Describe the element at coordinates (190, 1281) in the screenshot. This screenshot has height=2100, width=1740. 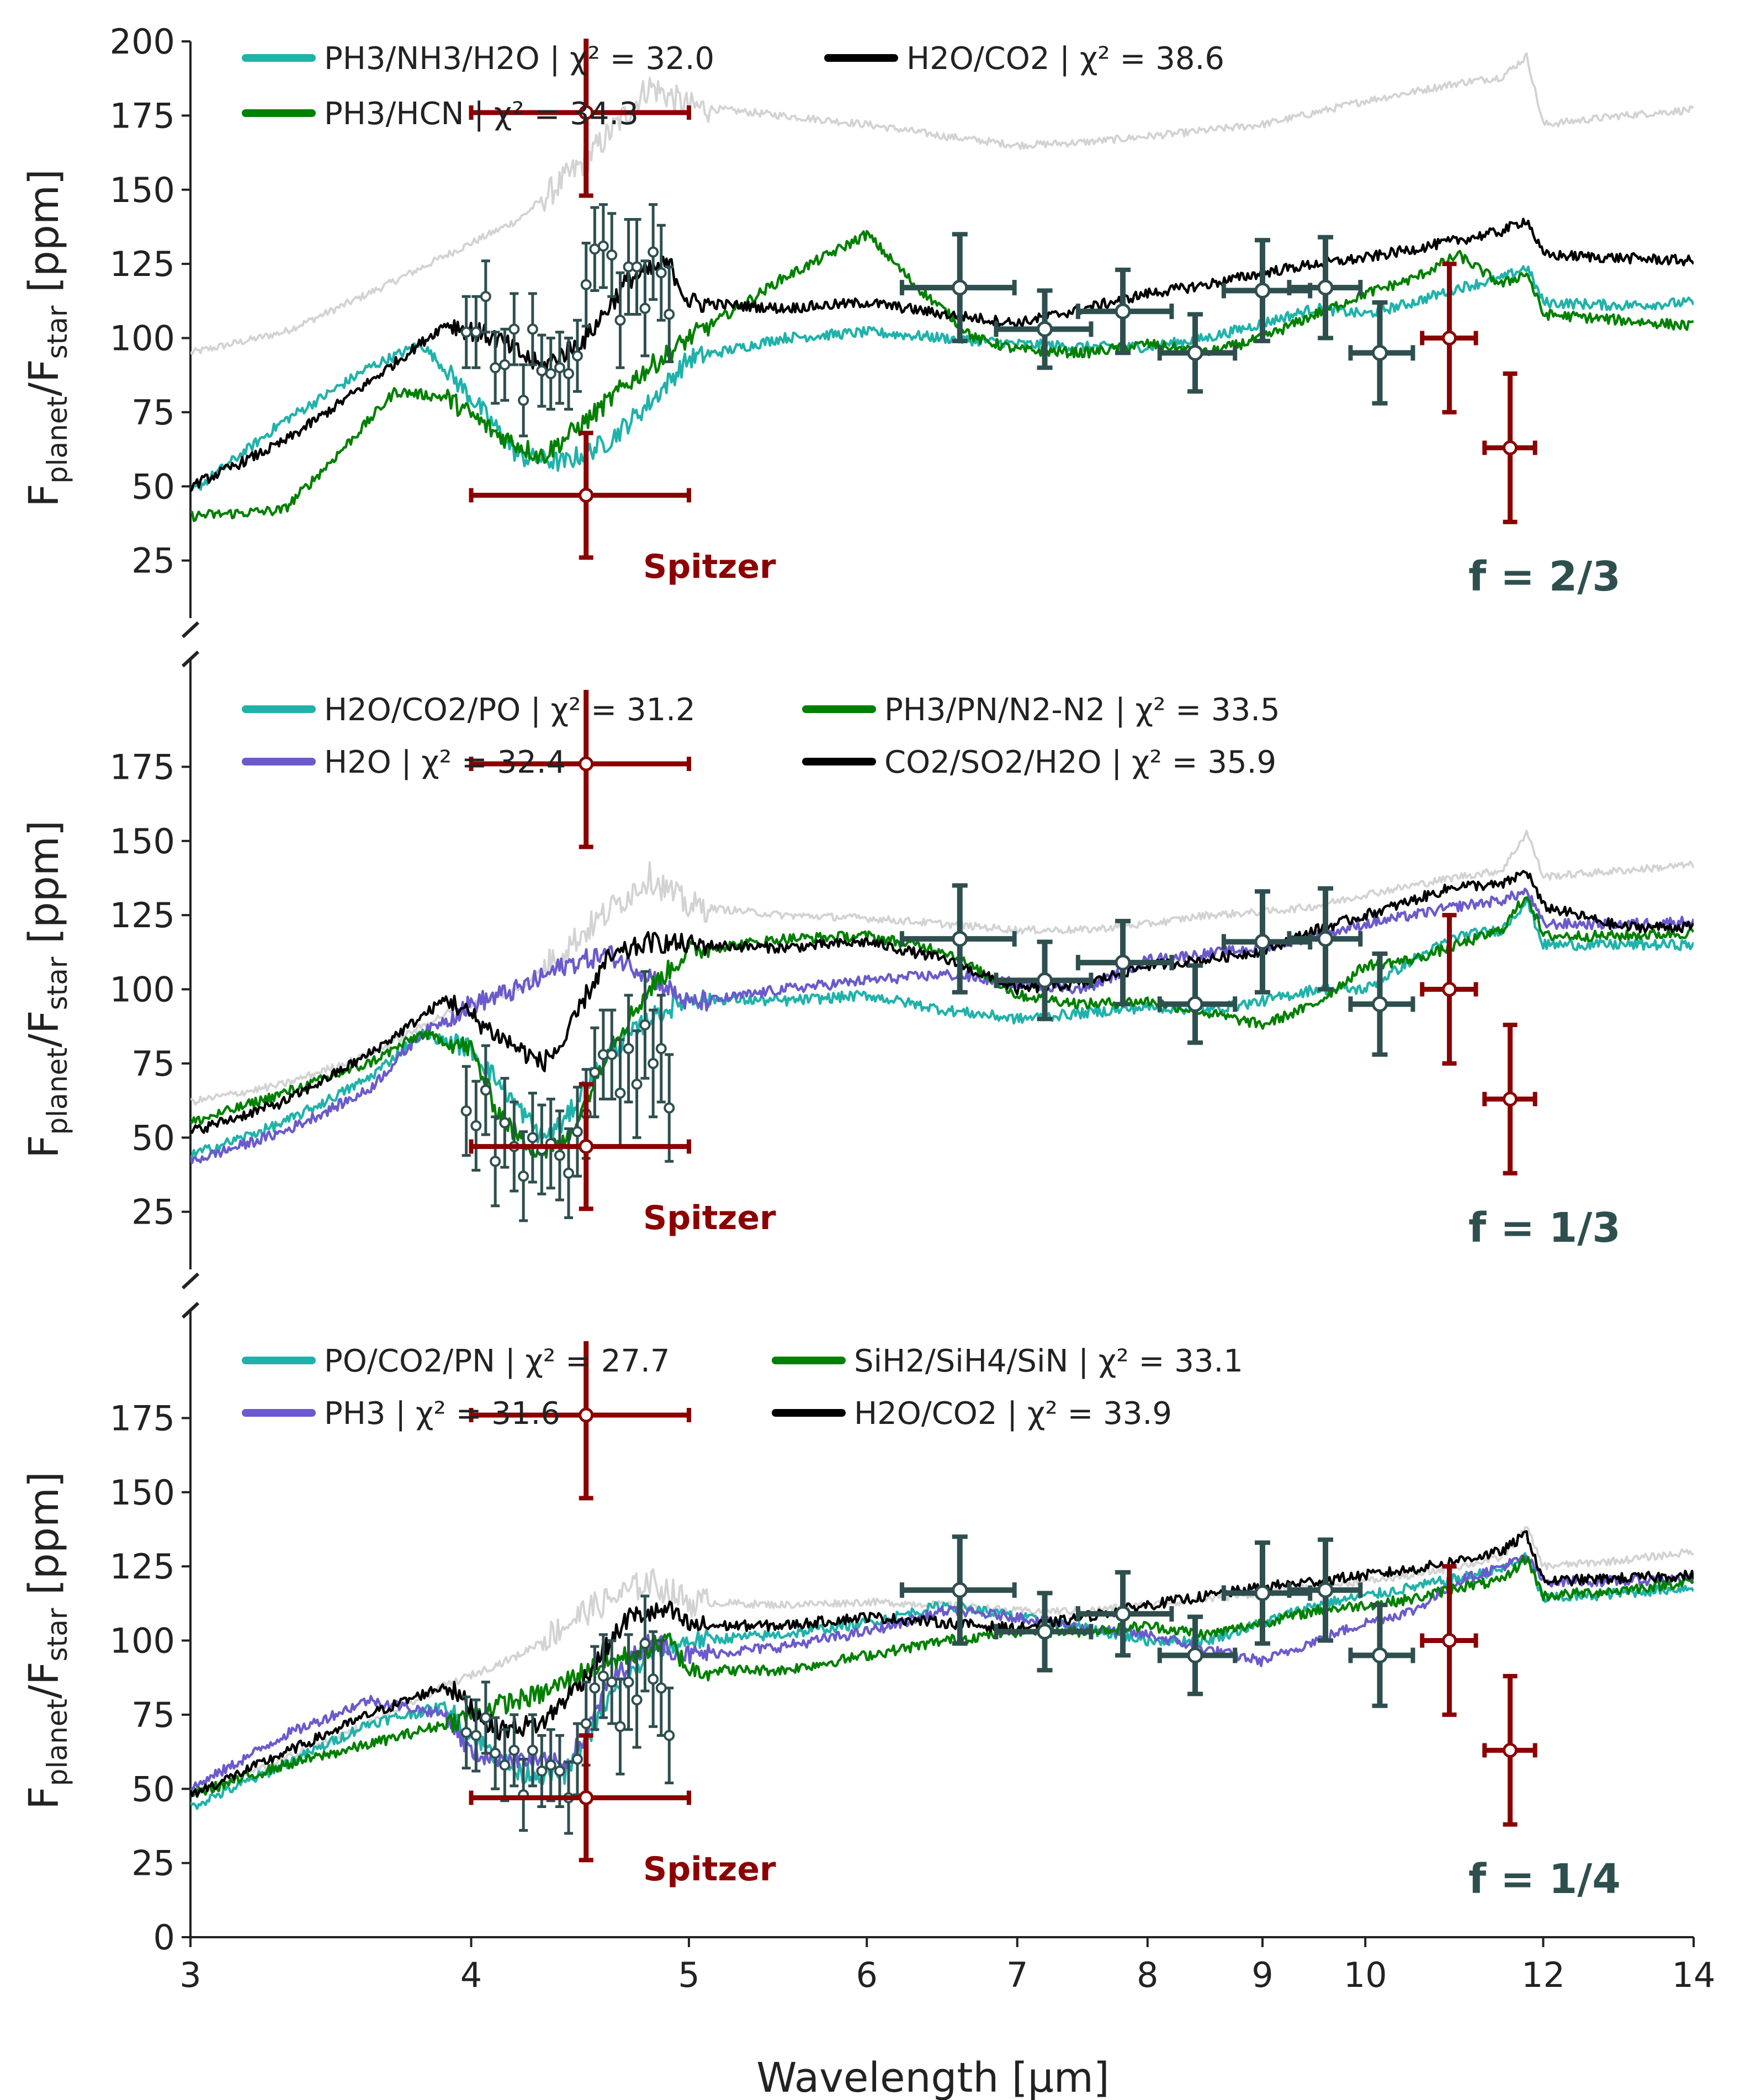
I see `axis-break-mark` at that location.